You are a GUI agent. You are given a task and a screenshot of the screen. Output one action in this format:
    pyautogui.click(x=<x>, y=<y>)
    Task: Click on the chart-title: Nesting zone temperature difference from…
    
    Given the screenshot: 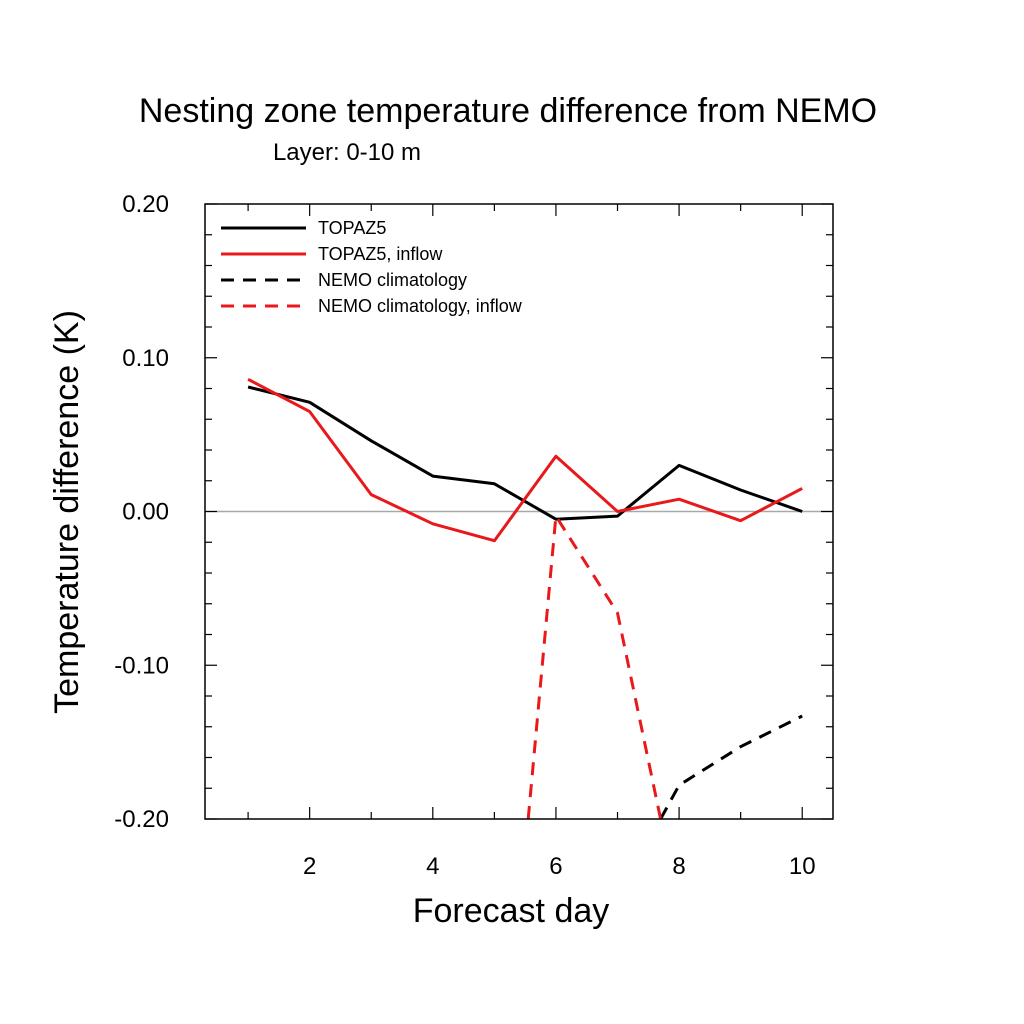 What is the action you would take?
    pyautogui.click(x=508, y=111)
    